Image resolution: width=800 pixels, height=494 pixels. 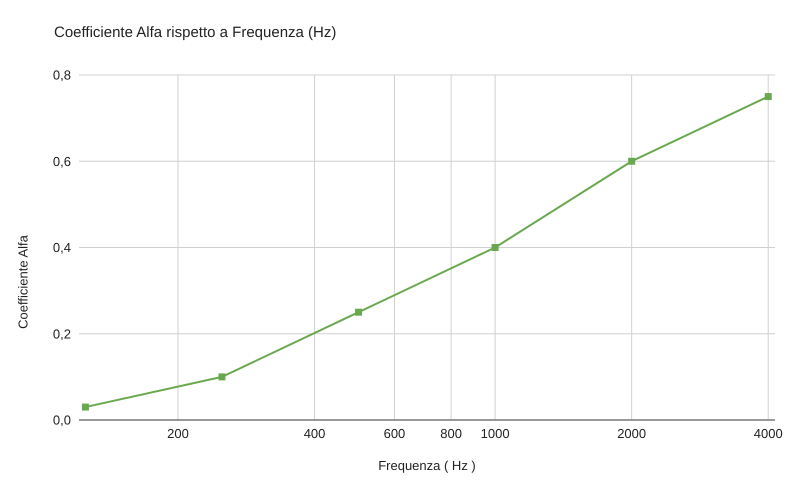 What do you see at coordinates (61, 420) in the screenshot?
I see `y-tick-label: 0,0` at bounding box center [61, 420].